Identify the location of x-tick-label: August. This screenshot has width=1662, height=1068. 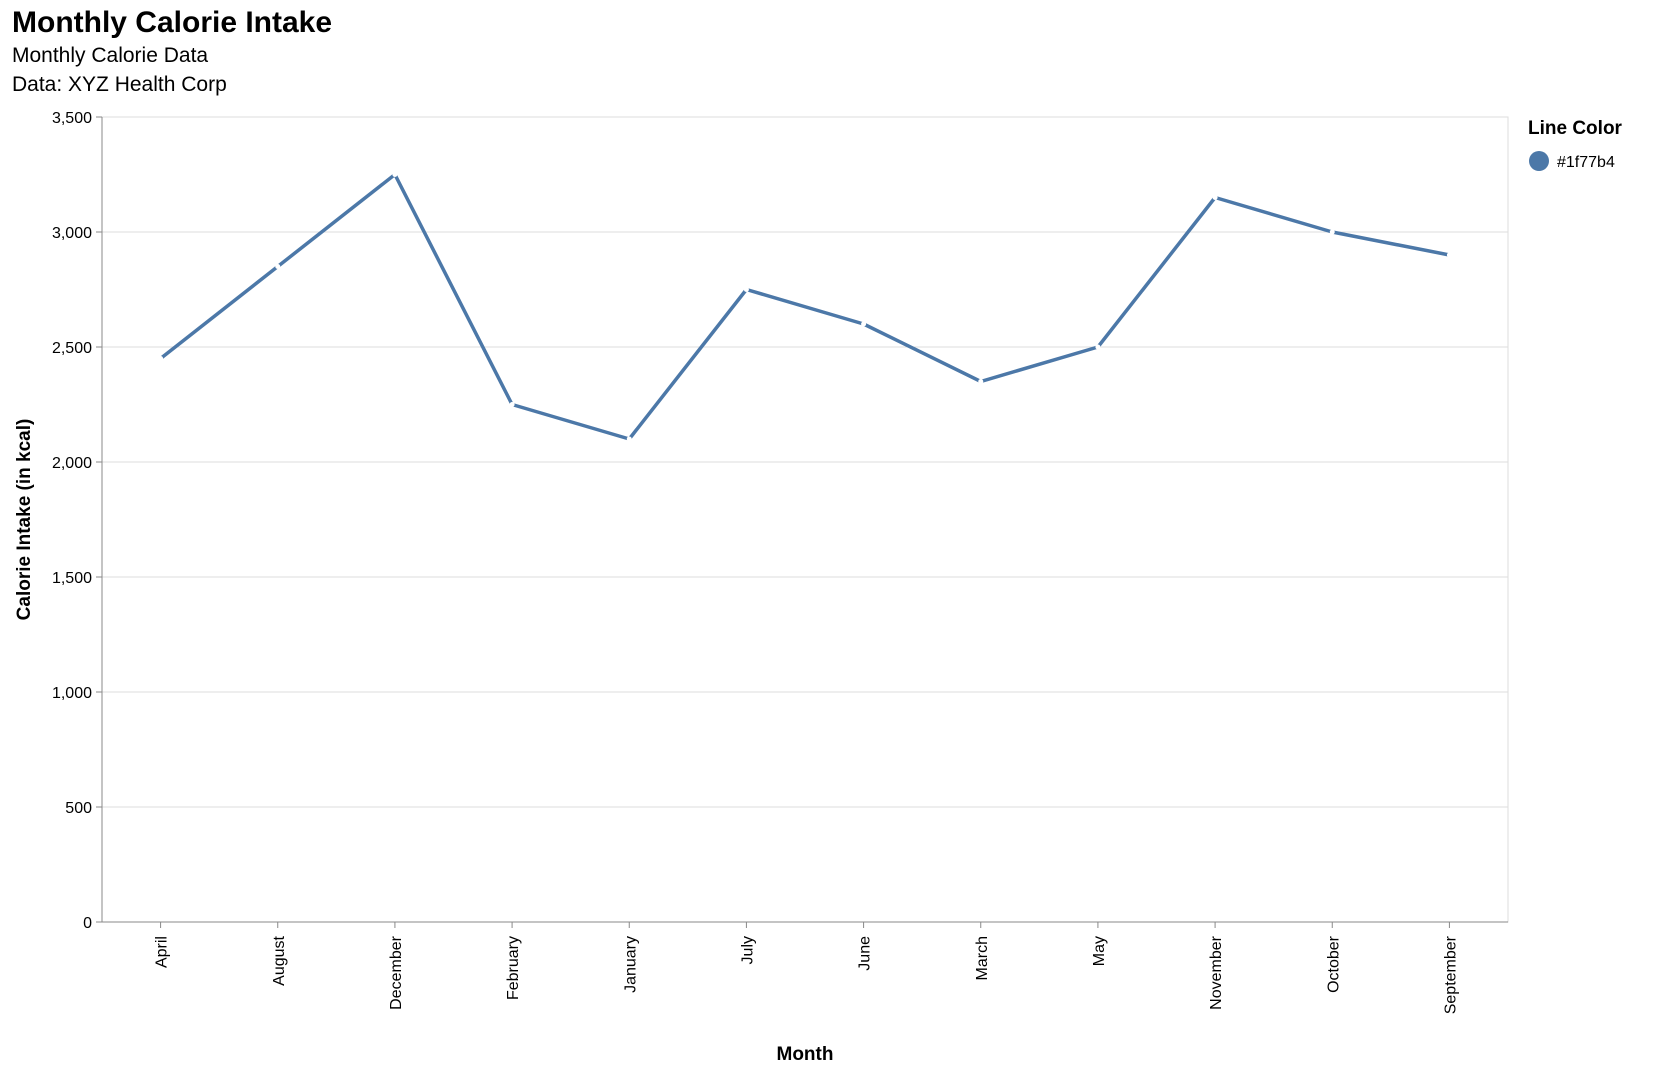
(279, 960).